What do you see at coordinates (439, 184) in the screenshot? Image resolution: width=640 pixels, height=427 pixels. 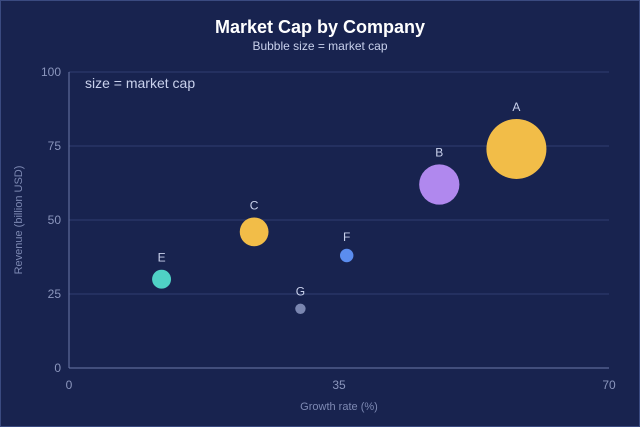 I see `bubble-b` at bounding box center [439, 184].